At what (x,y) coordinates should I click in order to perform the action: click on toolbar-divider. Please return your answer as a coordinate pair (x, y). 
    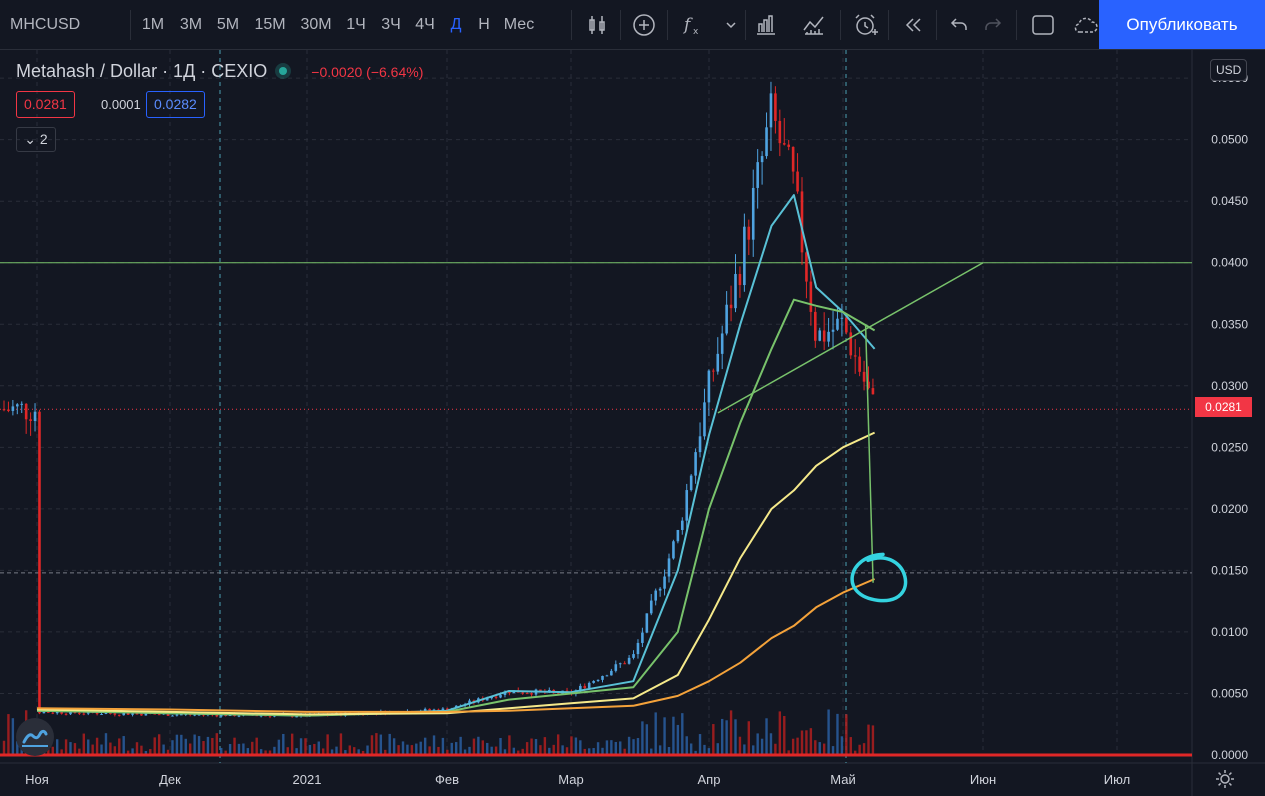
    Looking at the image, I should click on (620, 25).